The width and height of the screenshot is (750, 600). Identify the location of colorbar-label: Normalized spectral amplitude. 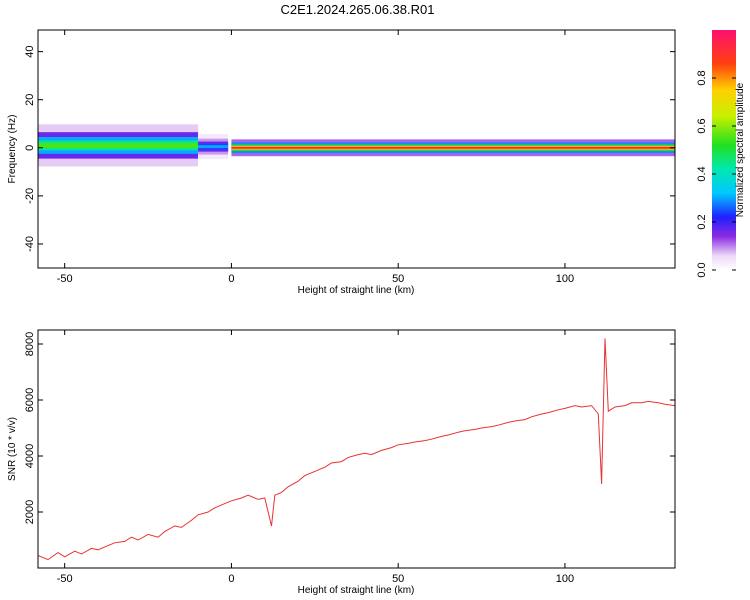
(740, 149).